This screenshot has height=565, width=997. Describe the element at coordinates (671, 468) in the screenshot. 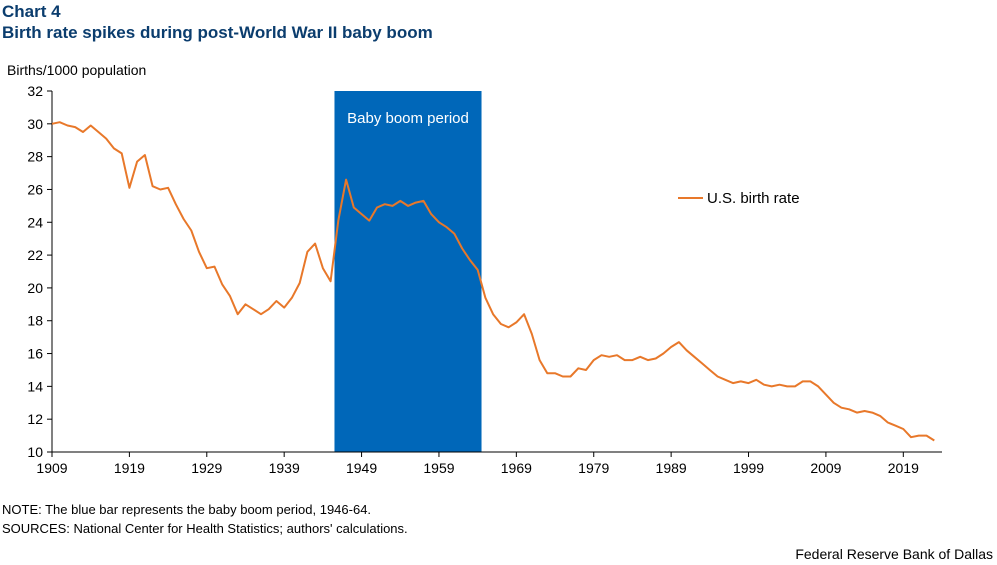

I see `x-tick-label: 1989` at that location.